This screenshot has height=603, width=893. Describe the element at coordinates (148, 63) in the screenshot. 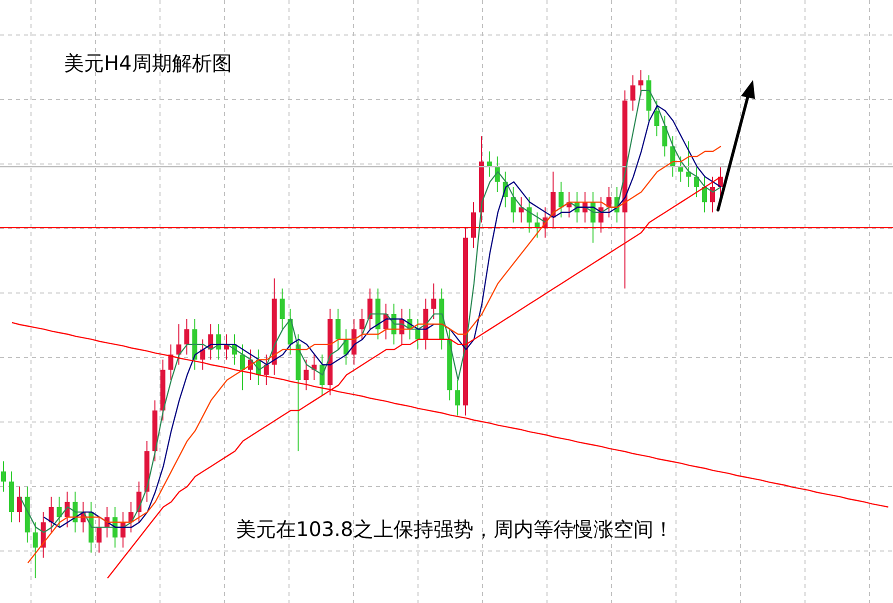

I see `chart-title: 美元H4周期解析图` at that location.